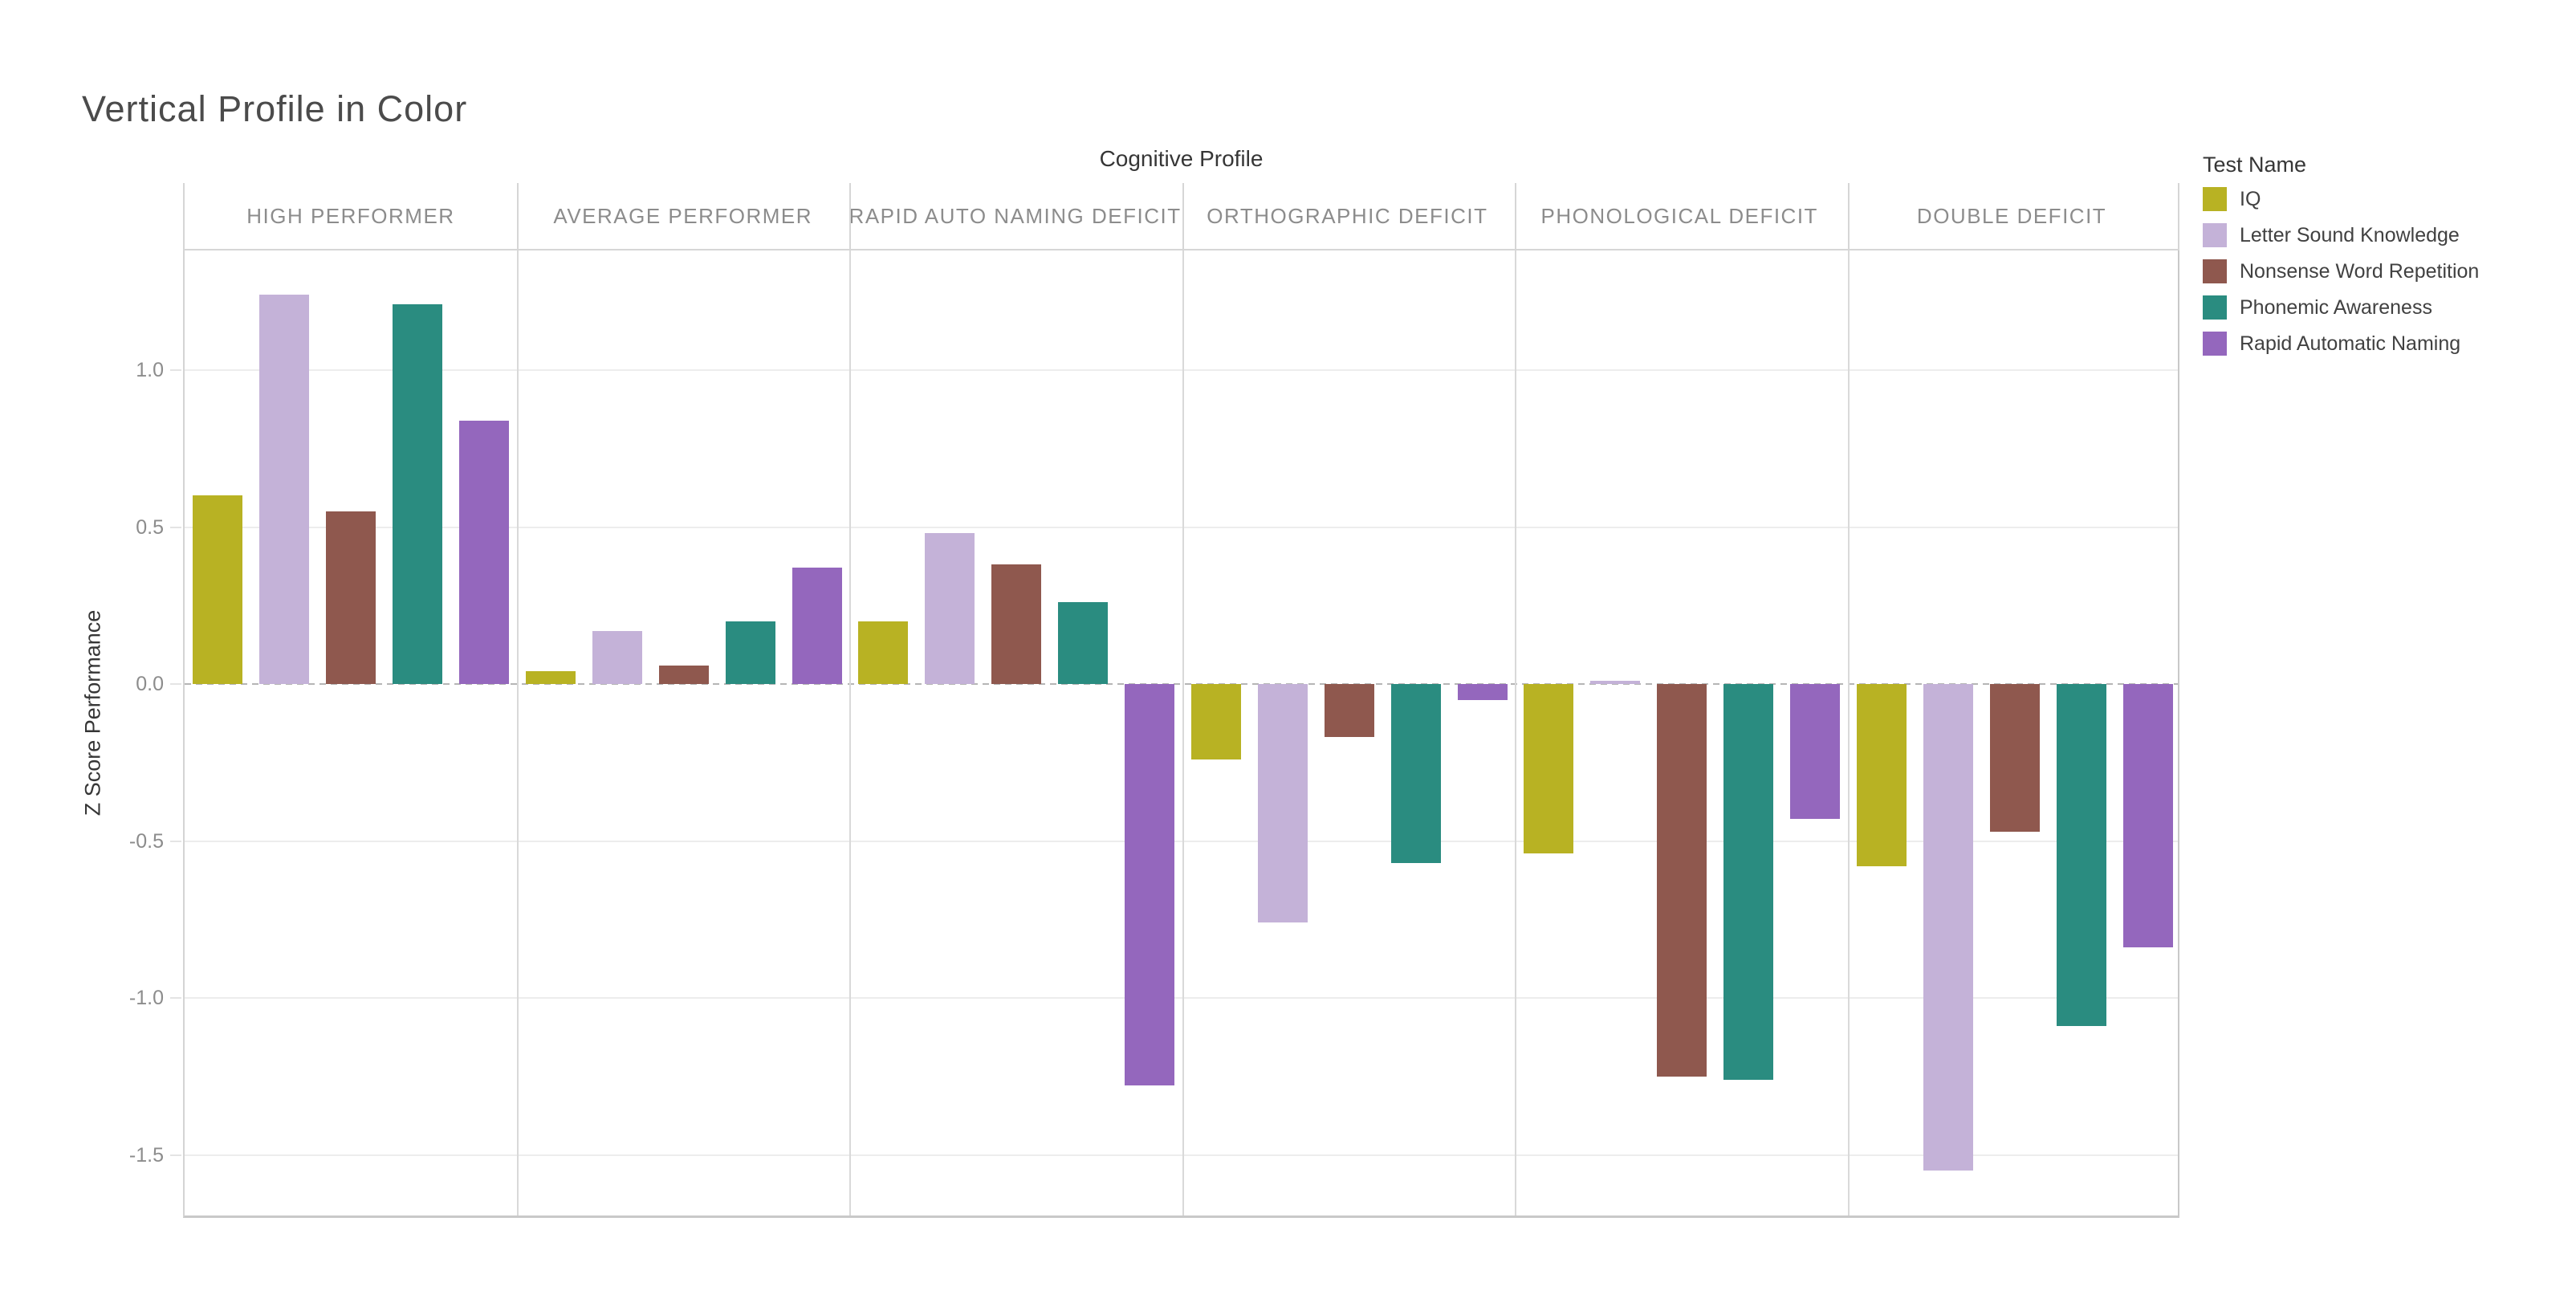 The image size is (2576, 1303). What do you see at coordinates (750, 652) in the screenshot?
I see `bar-average-performer-phonemic-awareness` at bounding box center [750, 652].